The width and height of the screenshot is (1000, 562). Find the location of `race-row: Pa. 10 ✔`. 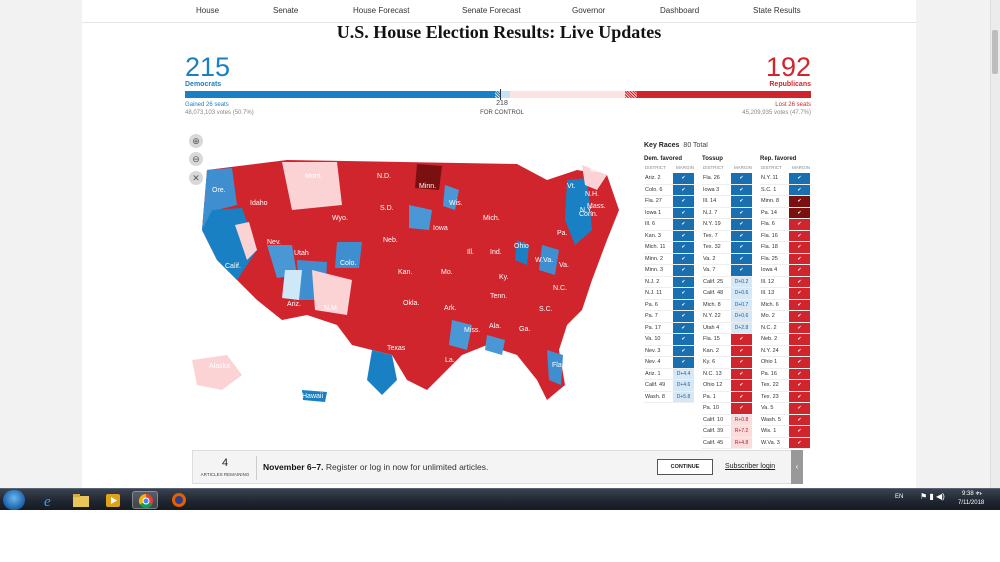

race-row: Pa. 10 ✔ is located at coordinates (727, 409).